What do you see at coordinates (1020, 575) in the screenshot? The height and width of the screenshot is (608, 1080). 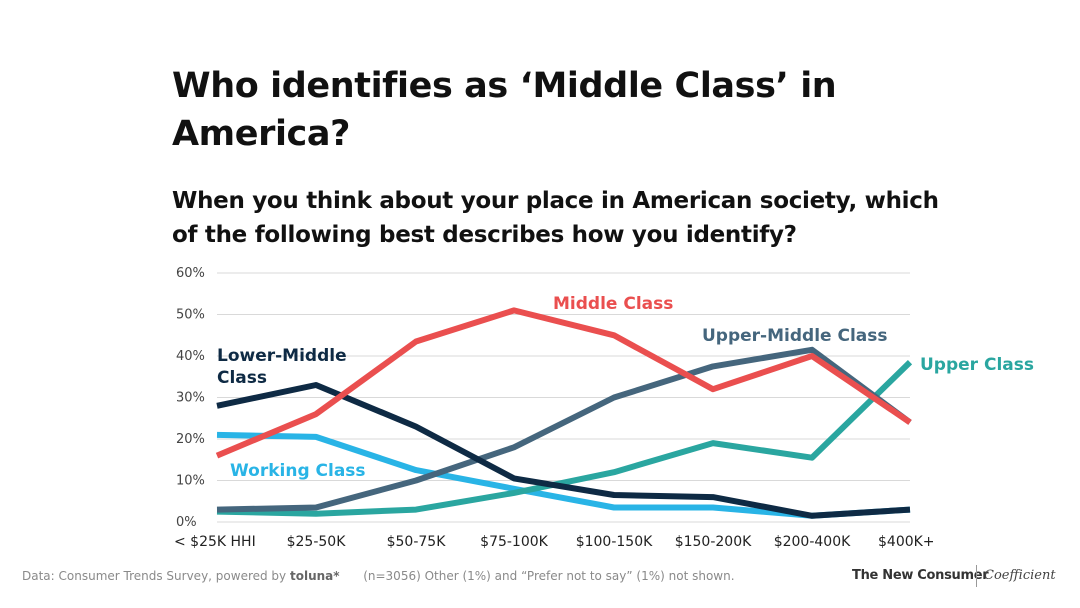 I see `brand-coefficient: Coefficient` at bounding box center [1020, 575].